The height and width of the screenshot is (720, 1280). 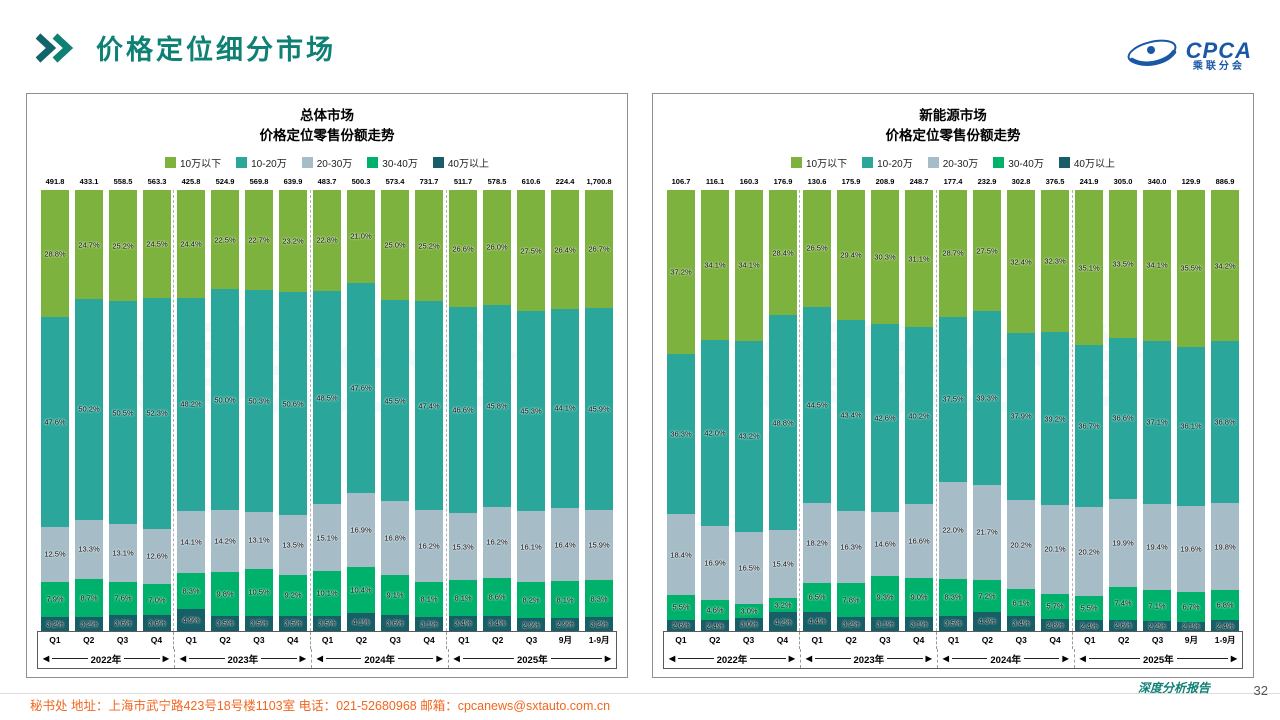 I want to click on bar-column: 224.4 26.4% 44.1% 16.4% 8.1% 2.9%, so click(x=565, y=404).